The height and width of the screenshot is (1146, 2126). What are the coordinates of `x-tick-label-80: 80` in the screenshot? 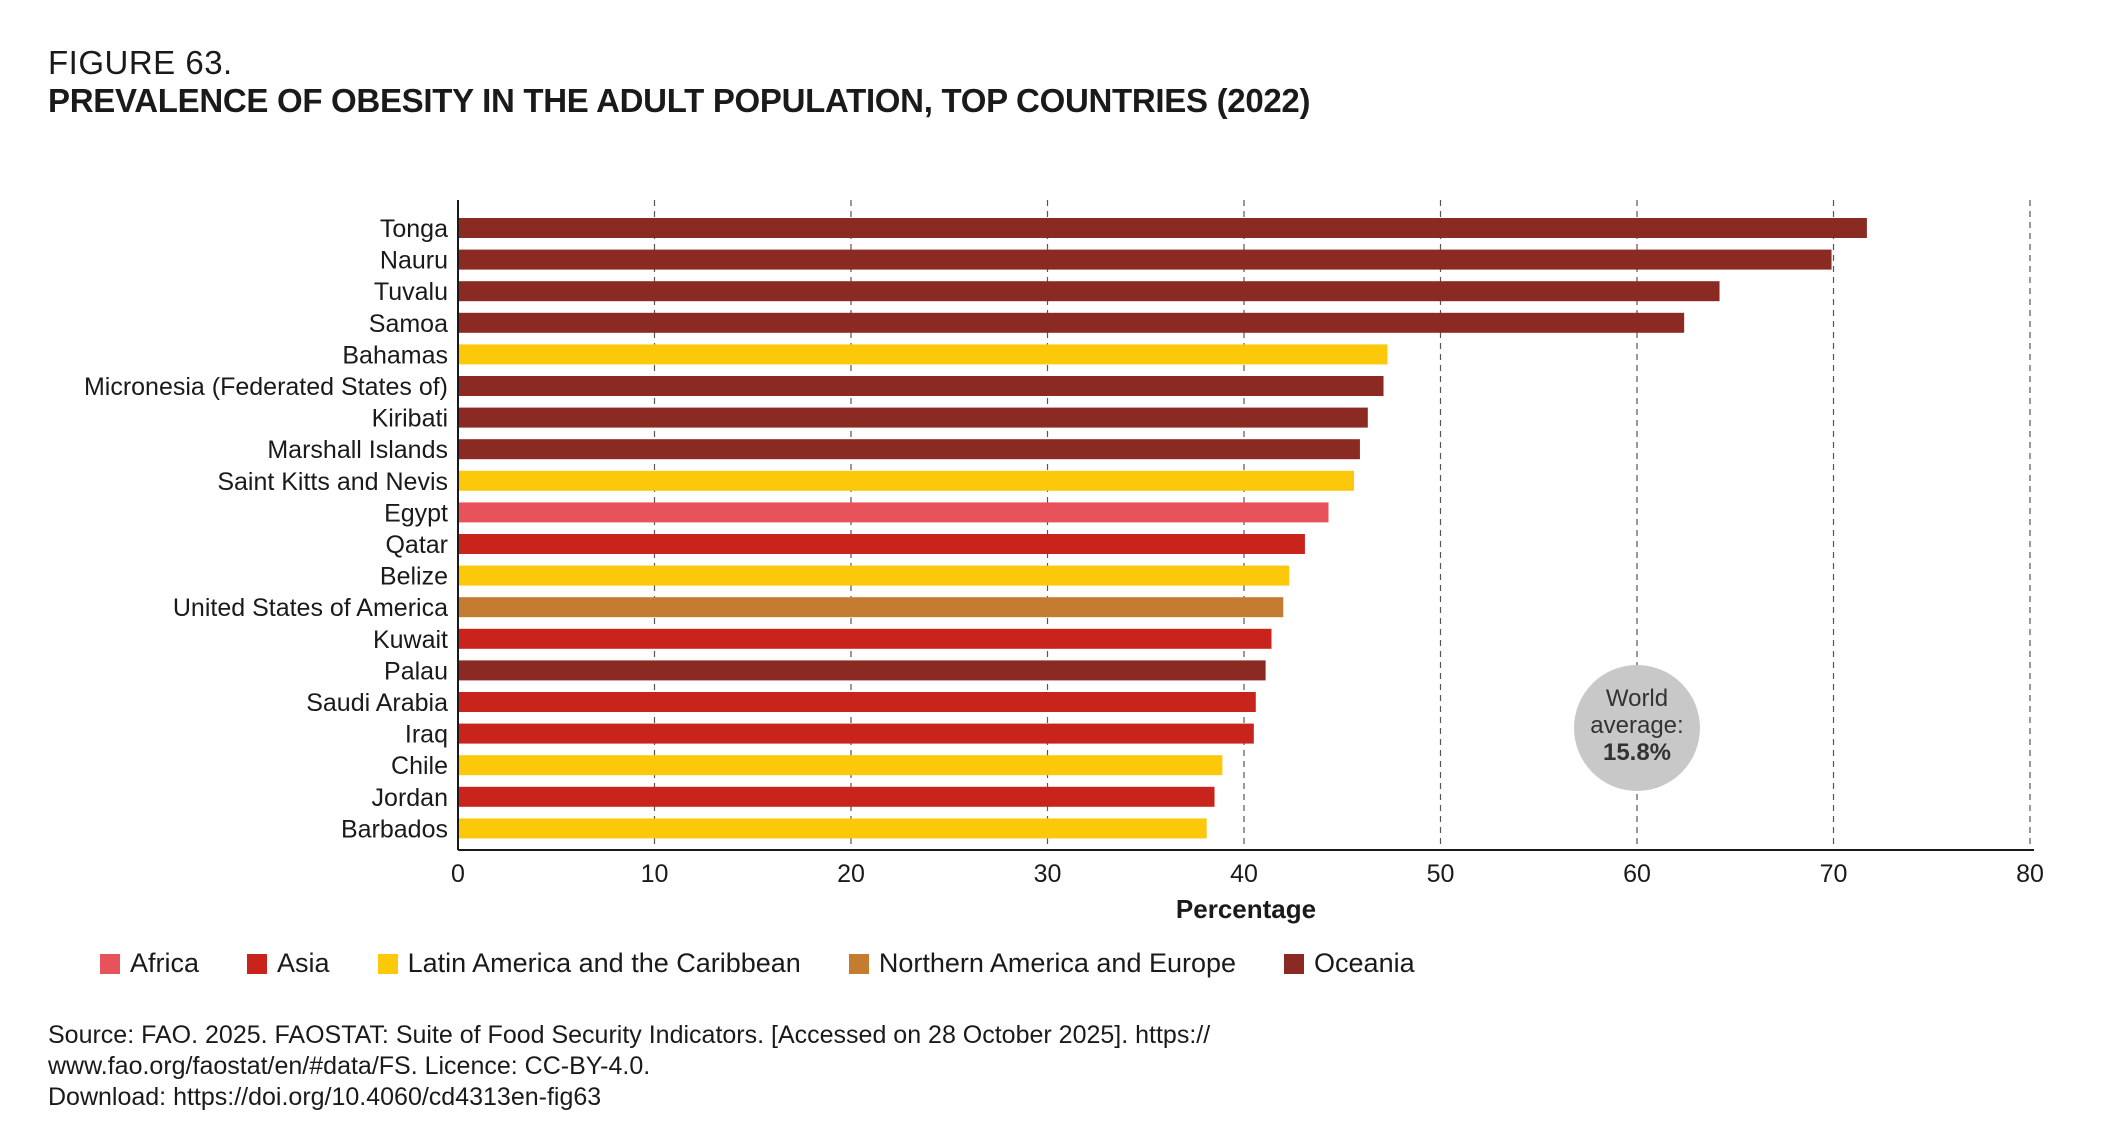 It's located at (2030, 874).